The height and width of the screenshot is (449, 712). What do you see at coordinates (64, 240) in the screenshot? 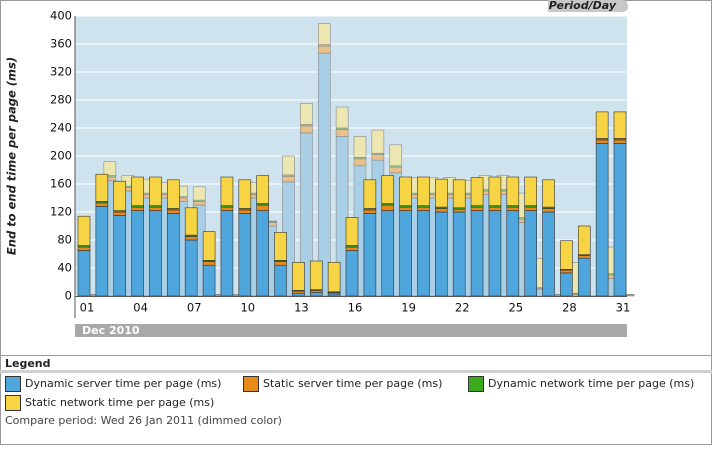
I see `y-tick-label: 80` at bounding box center [64, 240].